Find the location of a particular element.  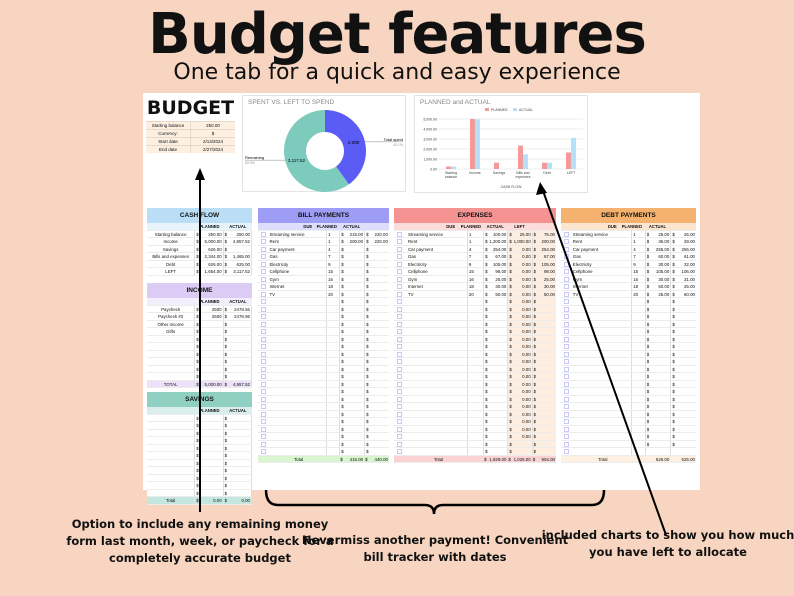

row-label: Gifts is located at coordinates (171, 331).